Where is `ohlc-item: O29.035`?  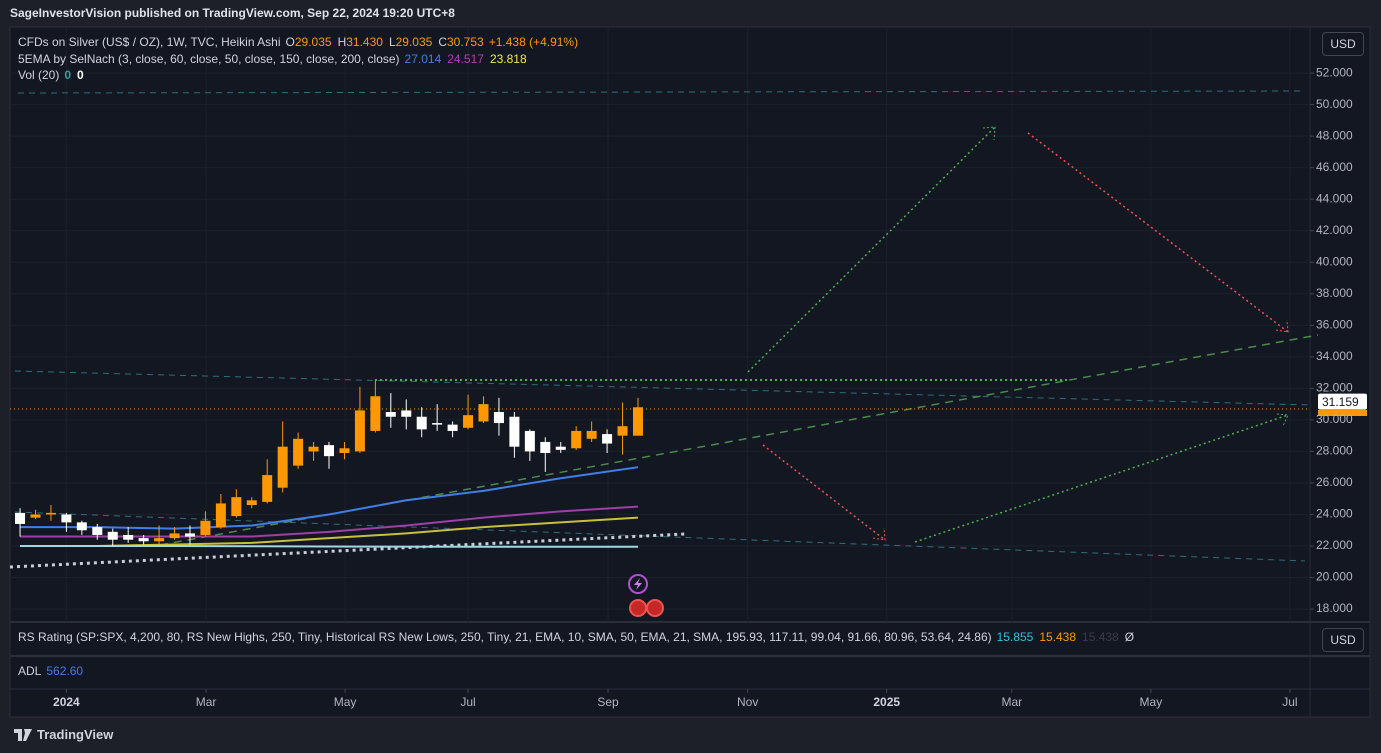 ohlc-item: O29.035 is located at coordinates (309, 42).